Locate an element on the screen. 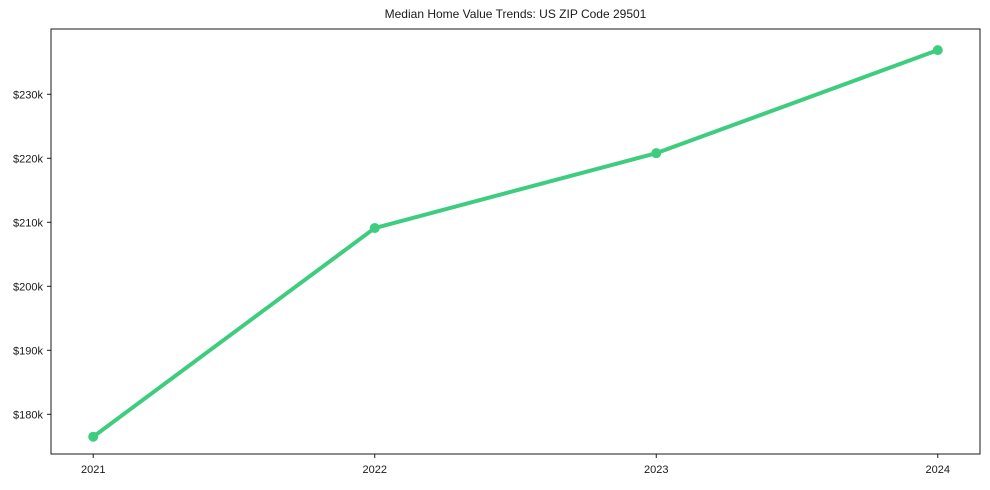 This screenshot has width=990, height=490. x-tick-label: 2021 is located at coordinates (93, 470).